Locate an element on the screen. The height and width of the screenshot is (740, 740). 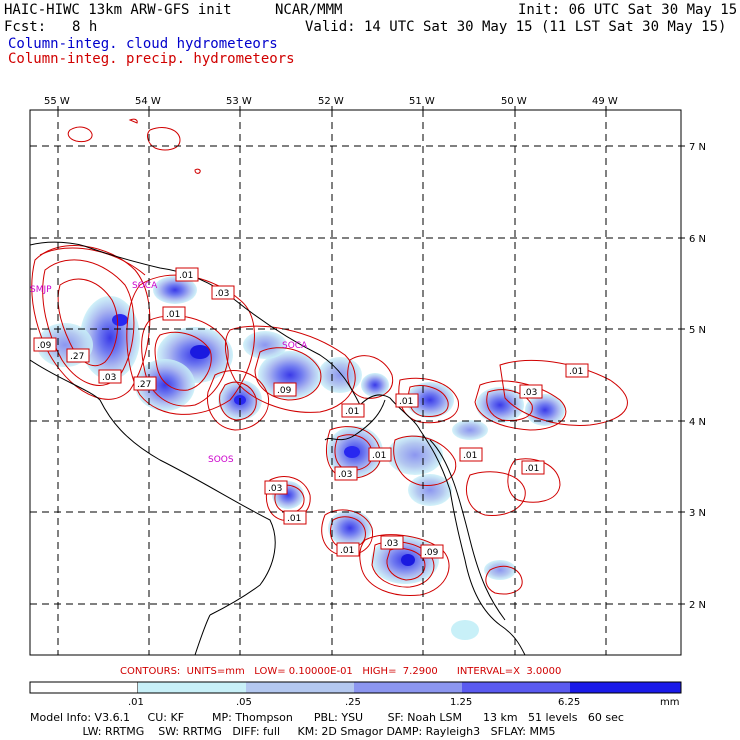
station-label: SMJP is located at coordinates (41, 290).